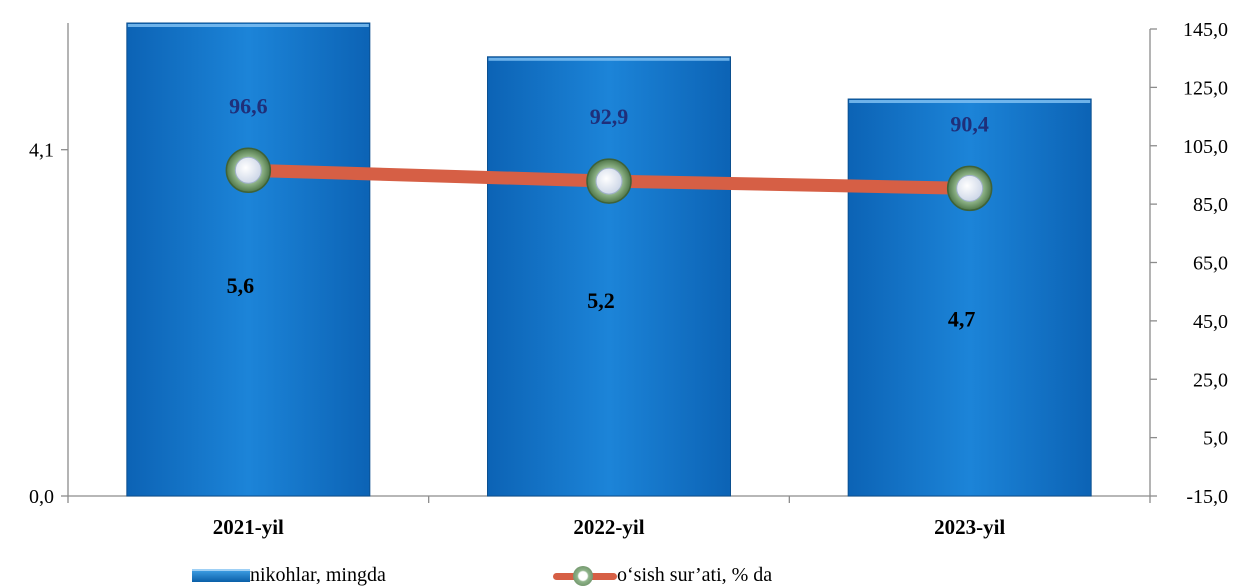  Describe the element at coordinates (608, 527) in the screenshot. I see `x-tick-label: 2022-yil` at that location.